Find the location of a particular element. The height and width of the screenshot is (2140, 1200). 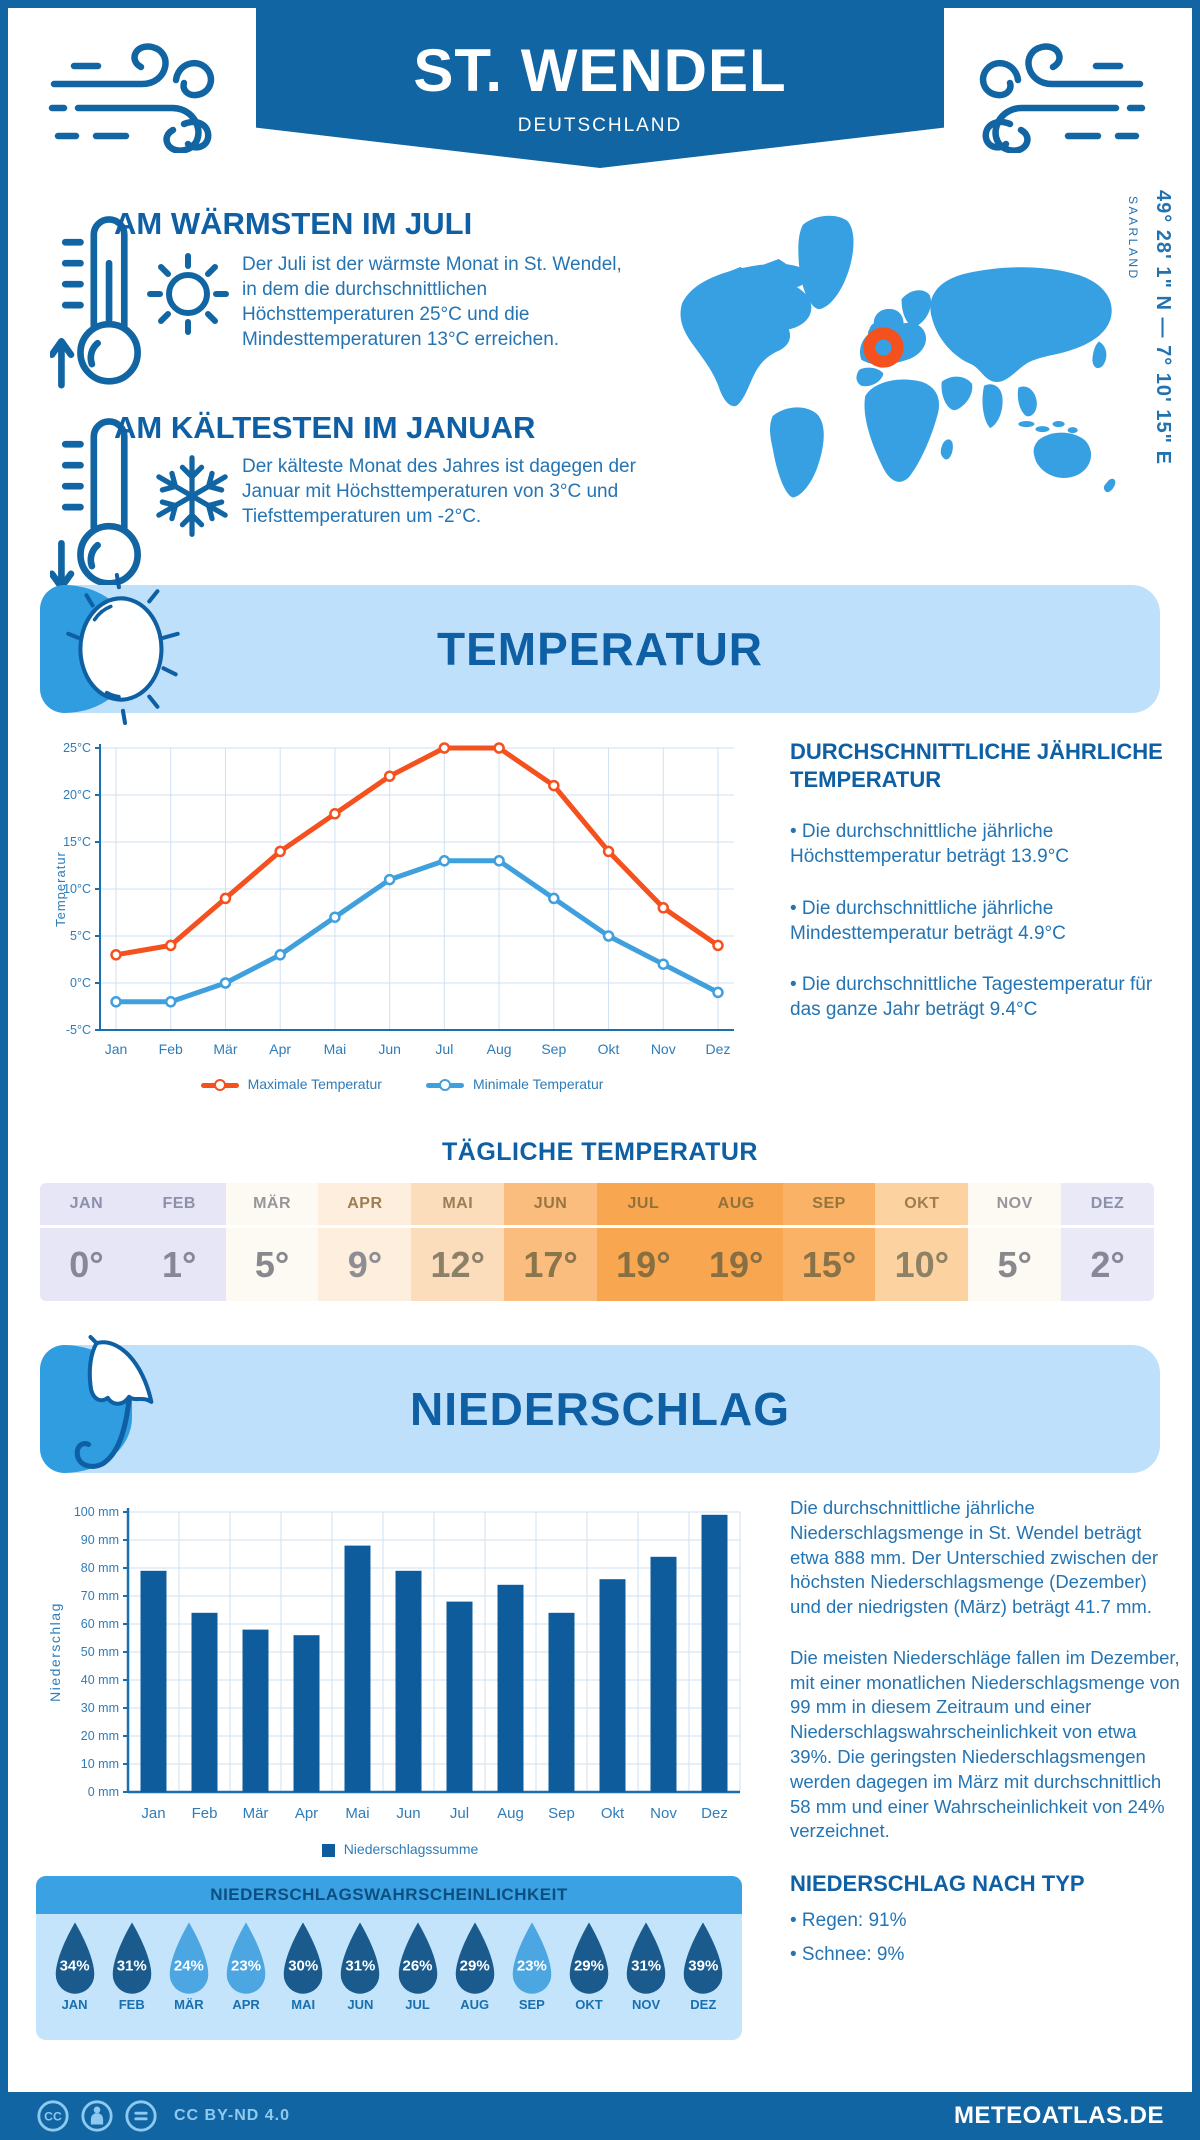

droplet-item: 23% SEP is located at coordinates (532, 1965).